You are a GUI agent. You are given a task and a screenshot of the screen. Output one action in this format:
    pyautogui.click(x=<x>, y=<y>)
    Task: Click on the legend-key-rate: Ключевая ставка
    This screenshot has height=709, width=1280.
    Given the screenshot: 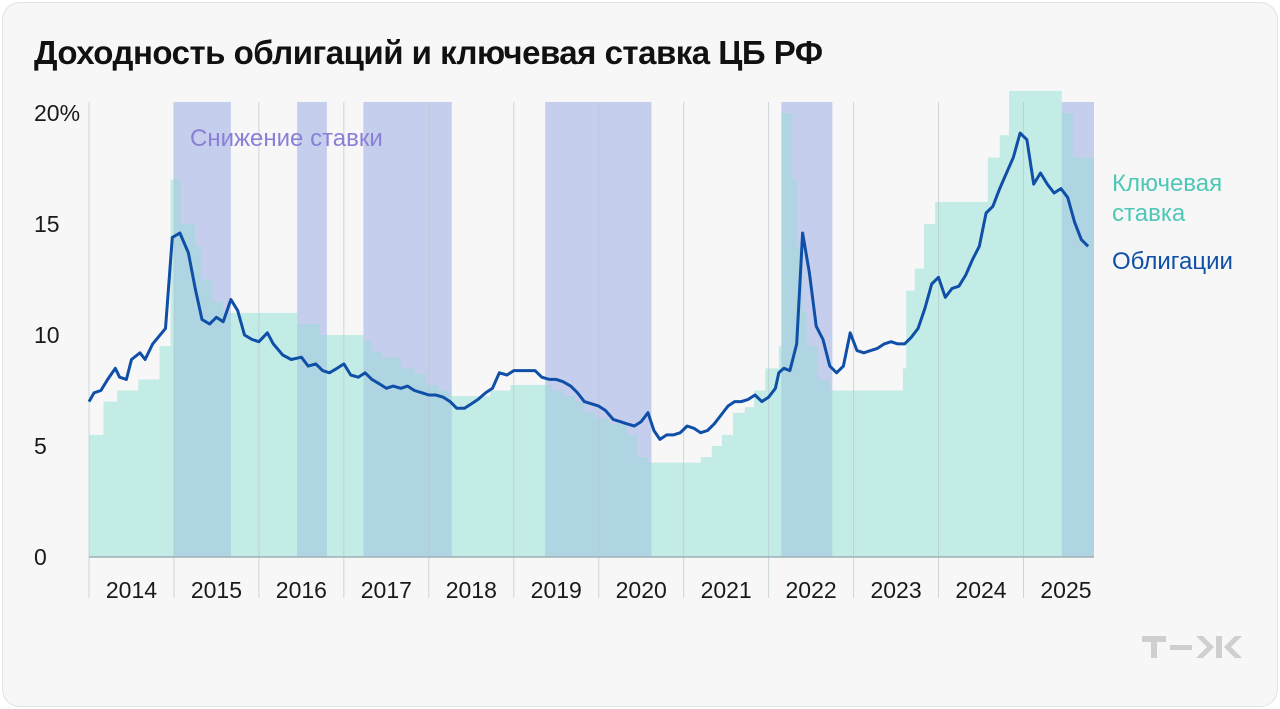 What is the action you would take?
    pyautogui.click(x=1170, y=198)
    